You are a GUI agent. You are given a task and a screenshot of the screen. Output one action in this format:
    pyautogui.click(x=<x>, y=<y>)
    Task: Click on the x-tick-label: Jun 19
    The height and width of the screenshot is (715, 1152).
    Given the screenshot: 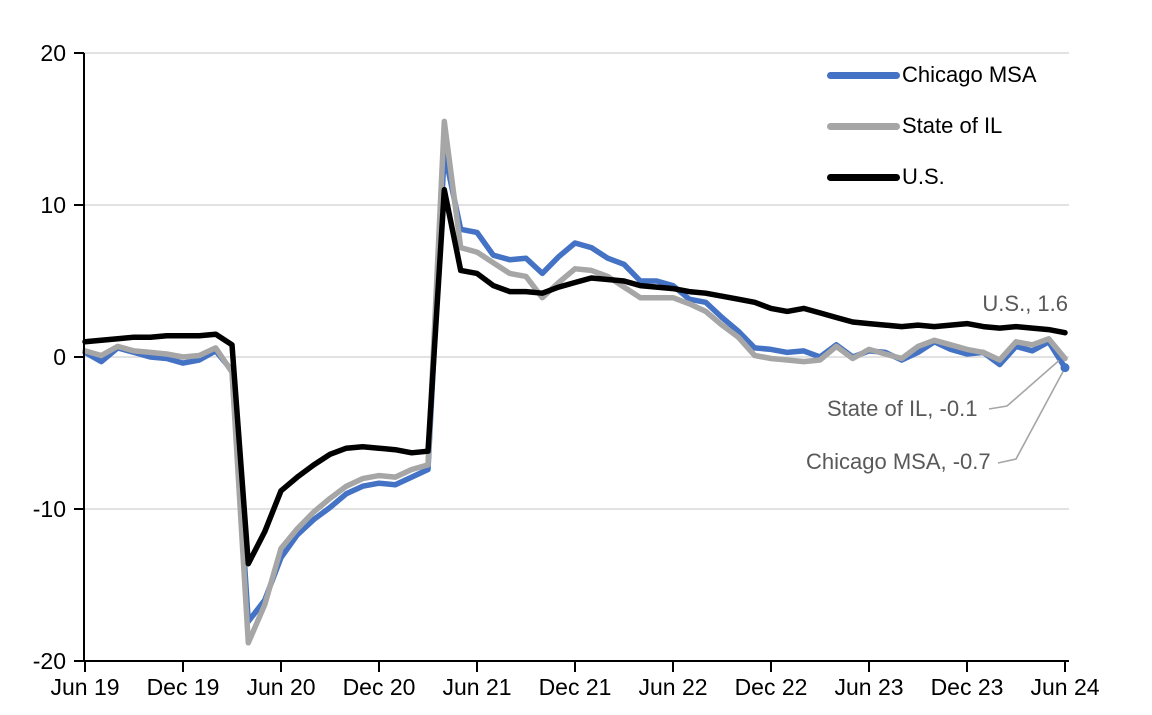 What is the action you would take?
    pyautogui.click(x=84, y=687)
    